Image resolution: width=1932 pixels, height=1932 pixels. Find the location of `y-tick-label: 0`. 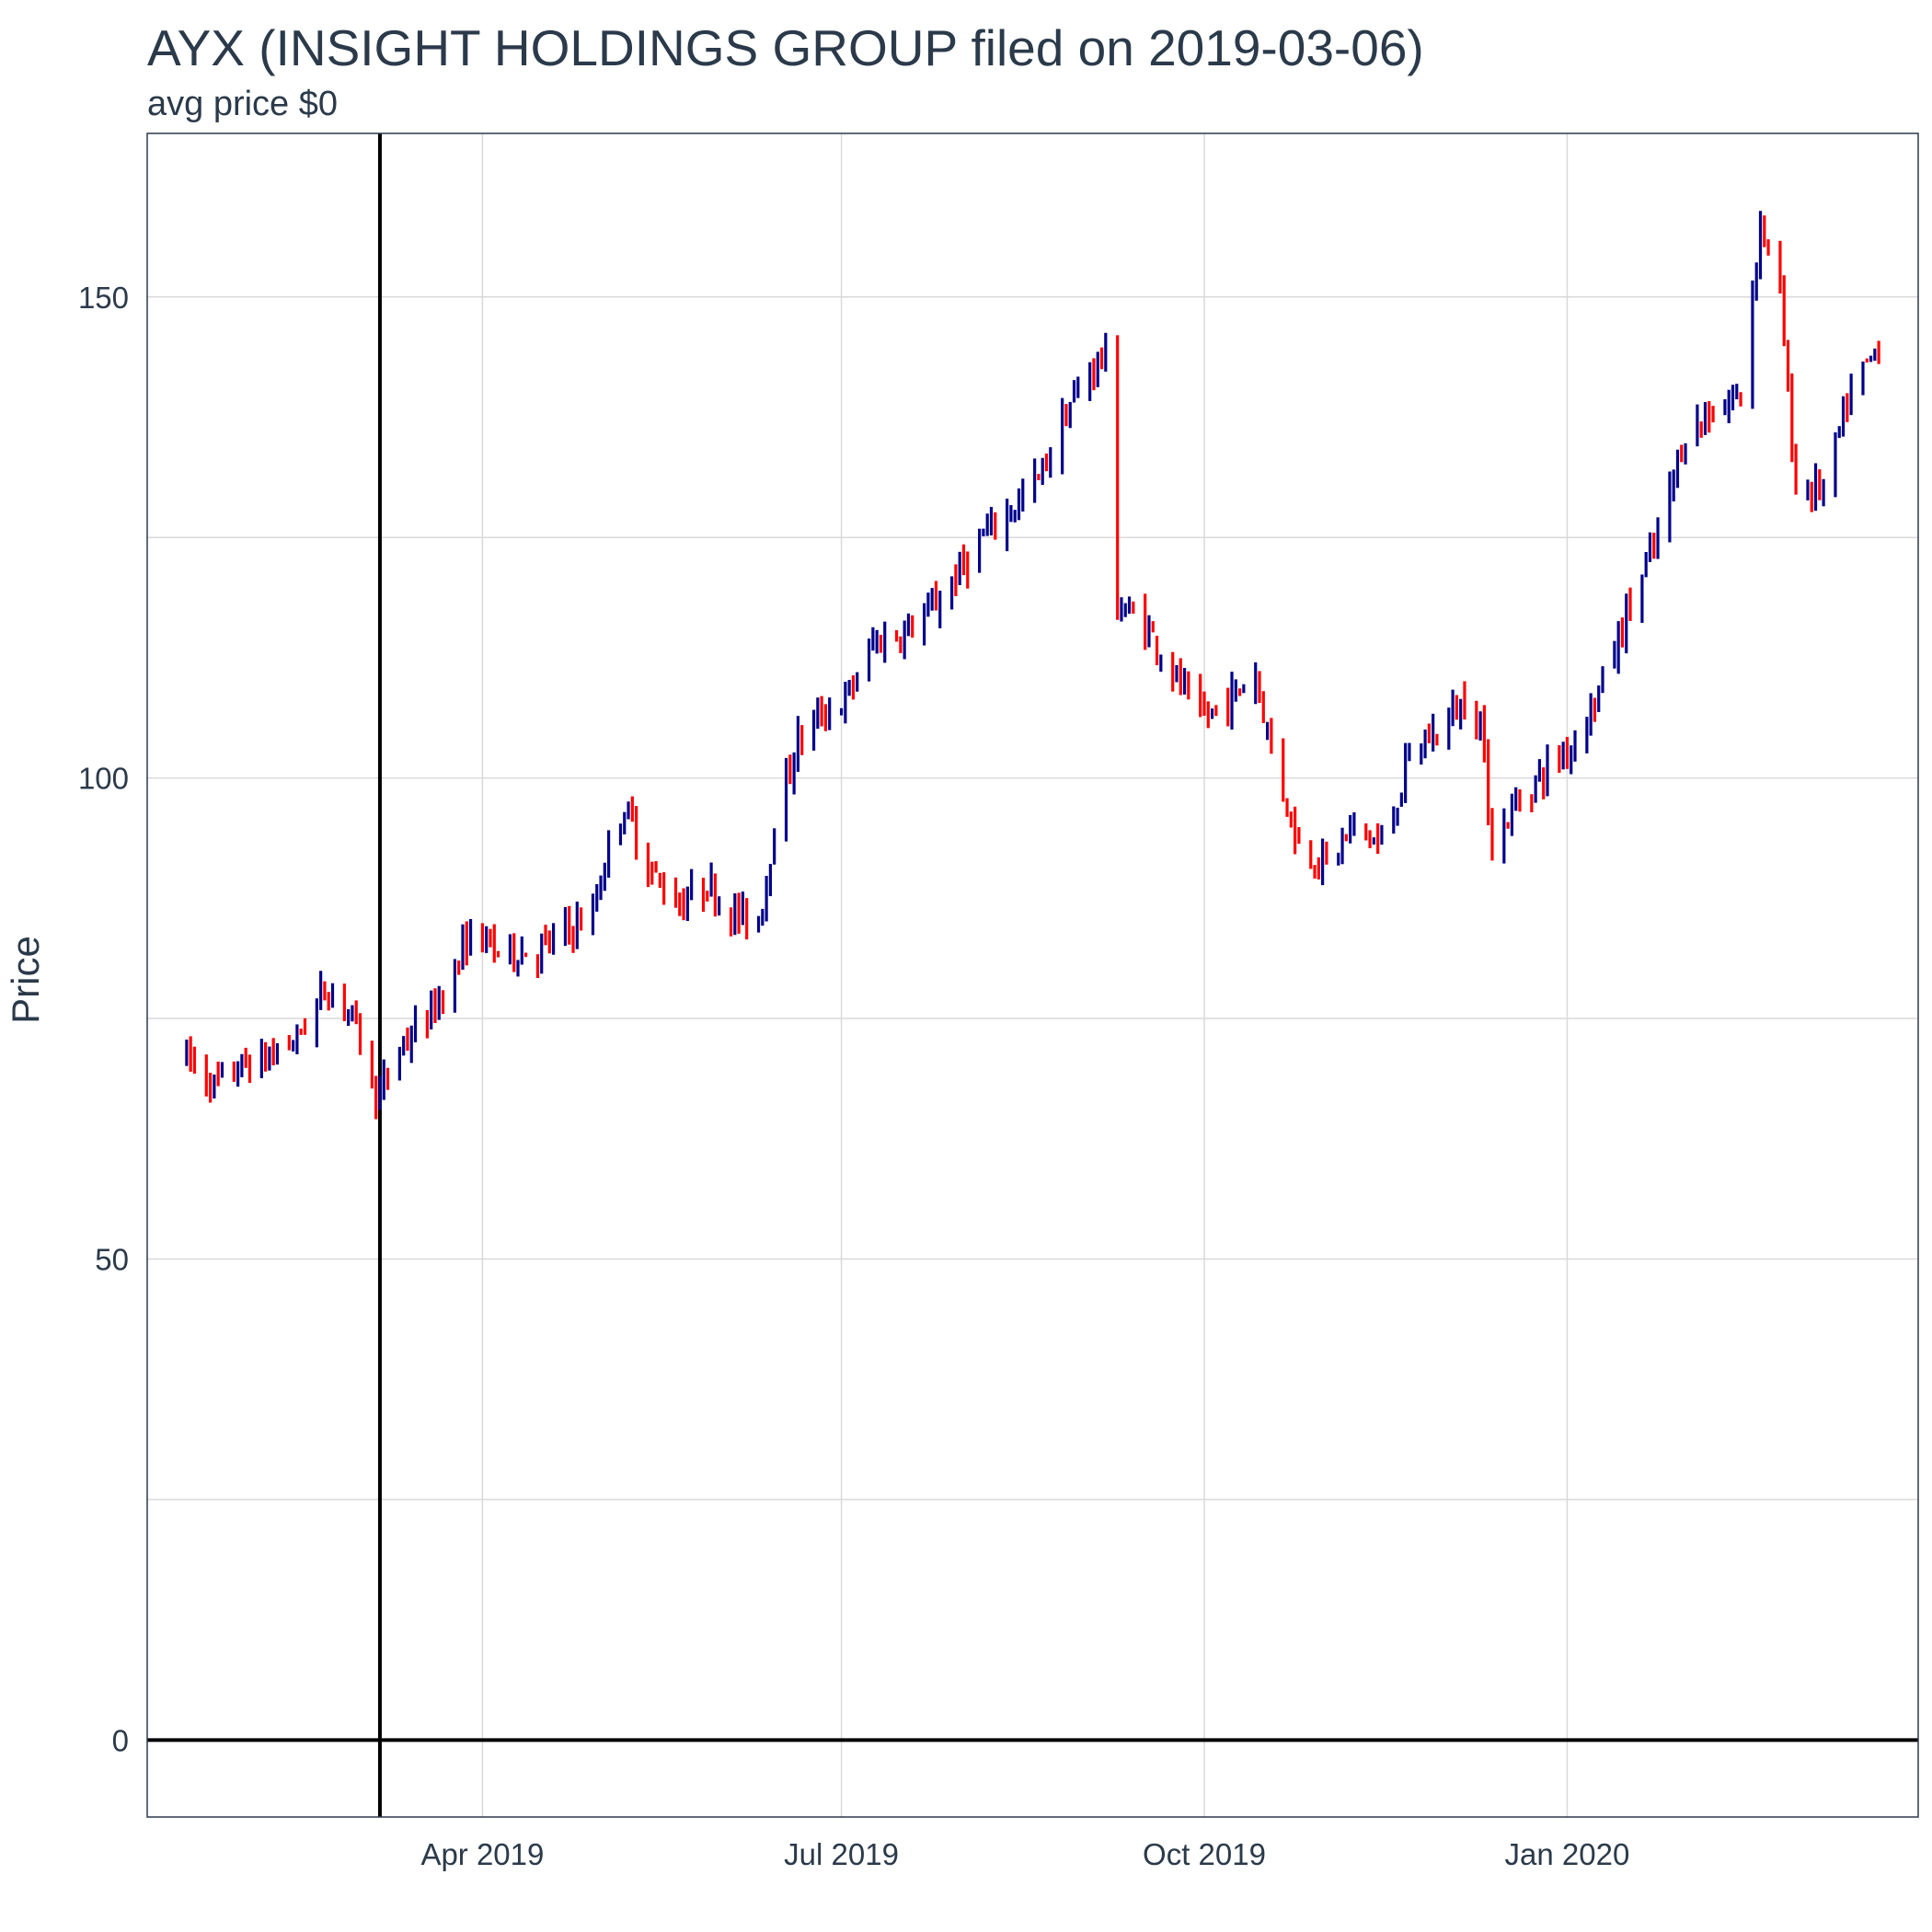

y-tick-label: 0 is located at coordinates (120, 1740).